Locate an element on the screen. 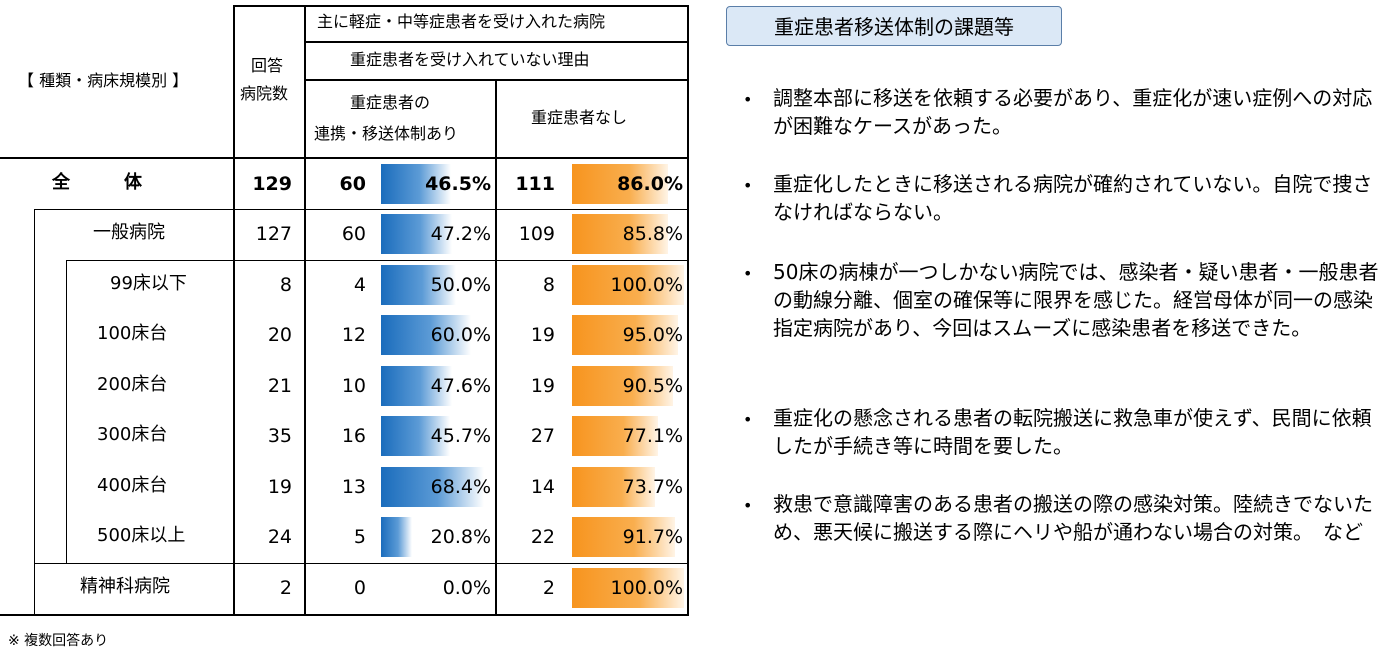  header-col-b: 重症患者なし is located at coordinates (579, 117).